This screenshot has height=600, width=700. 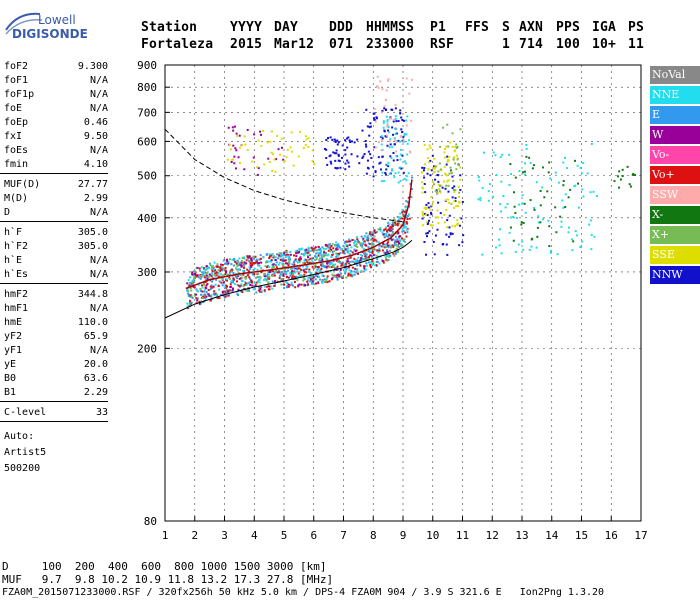 What do you see at coordinates (54, 393) in the screenshot?
I see `param-row-b1: B1 2.29` at bounding box center [54, 393].